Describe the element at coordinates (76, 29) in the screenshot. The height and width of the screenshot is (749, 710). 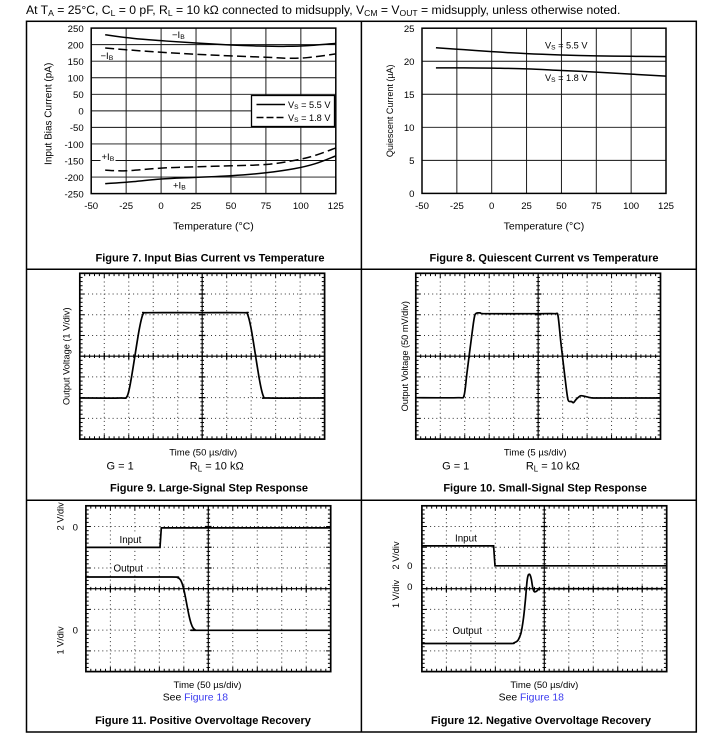
I see `svg-text: 250` at that location.